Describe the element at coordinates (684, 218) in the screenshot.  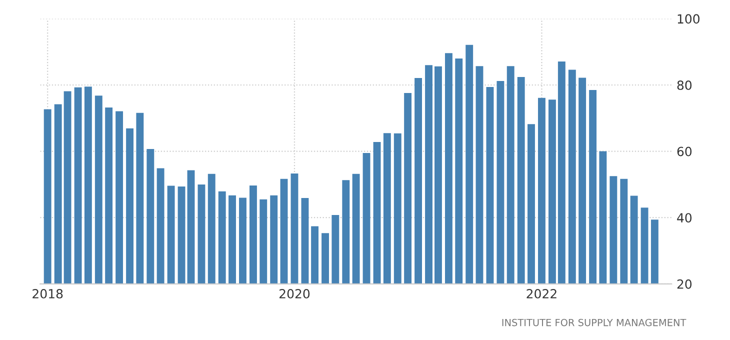
I see `y-tick-label: 40` at that location.